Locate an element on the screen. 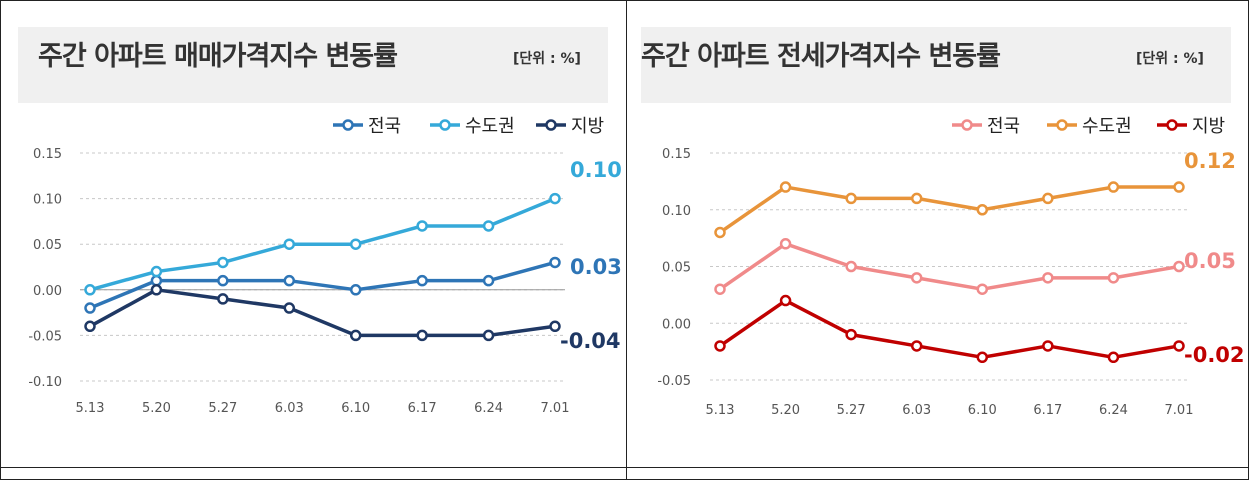 Image resolution: width=1249 pixels, height=480 pixels. bottom-divider is located at coordinates (624, 467).